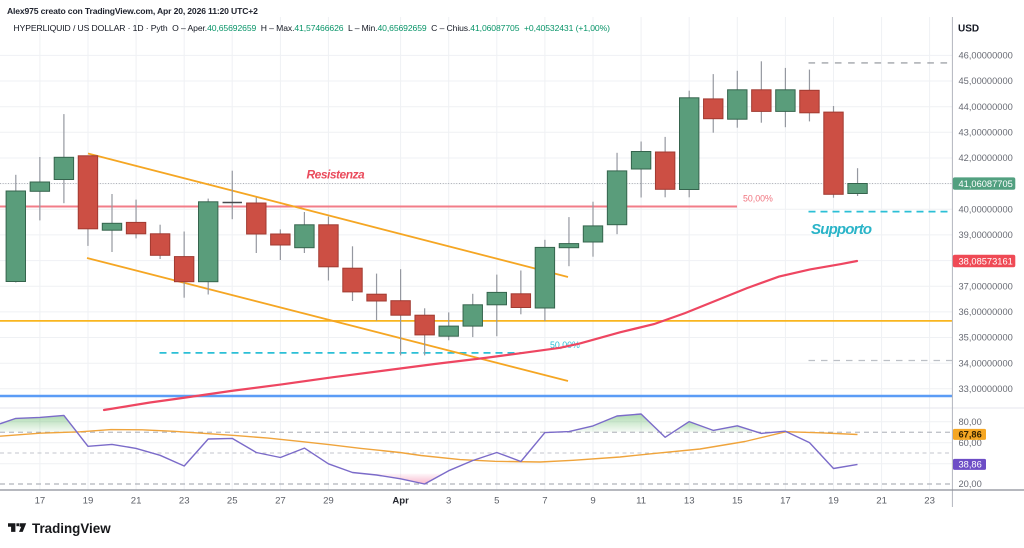  I want to click on svg-text: 20,00, so click(970, 484).